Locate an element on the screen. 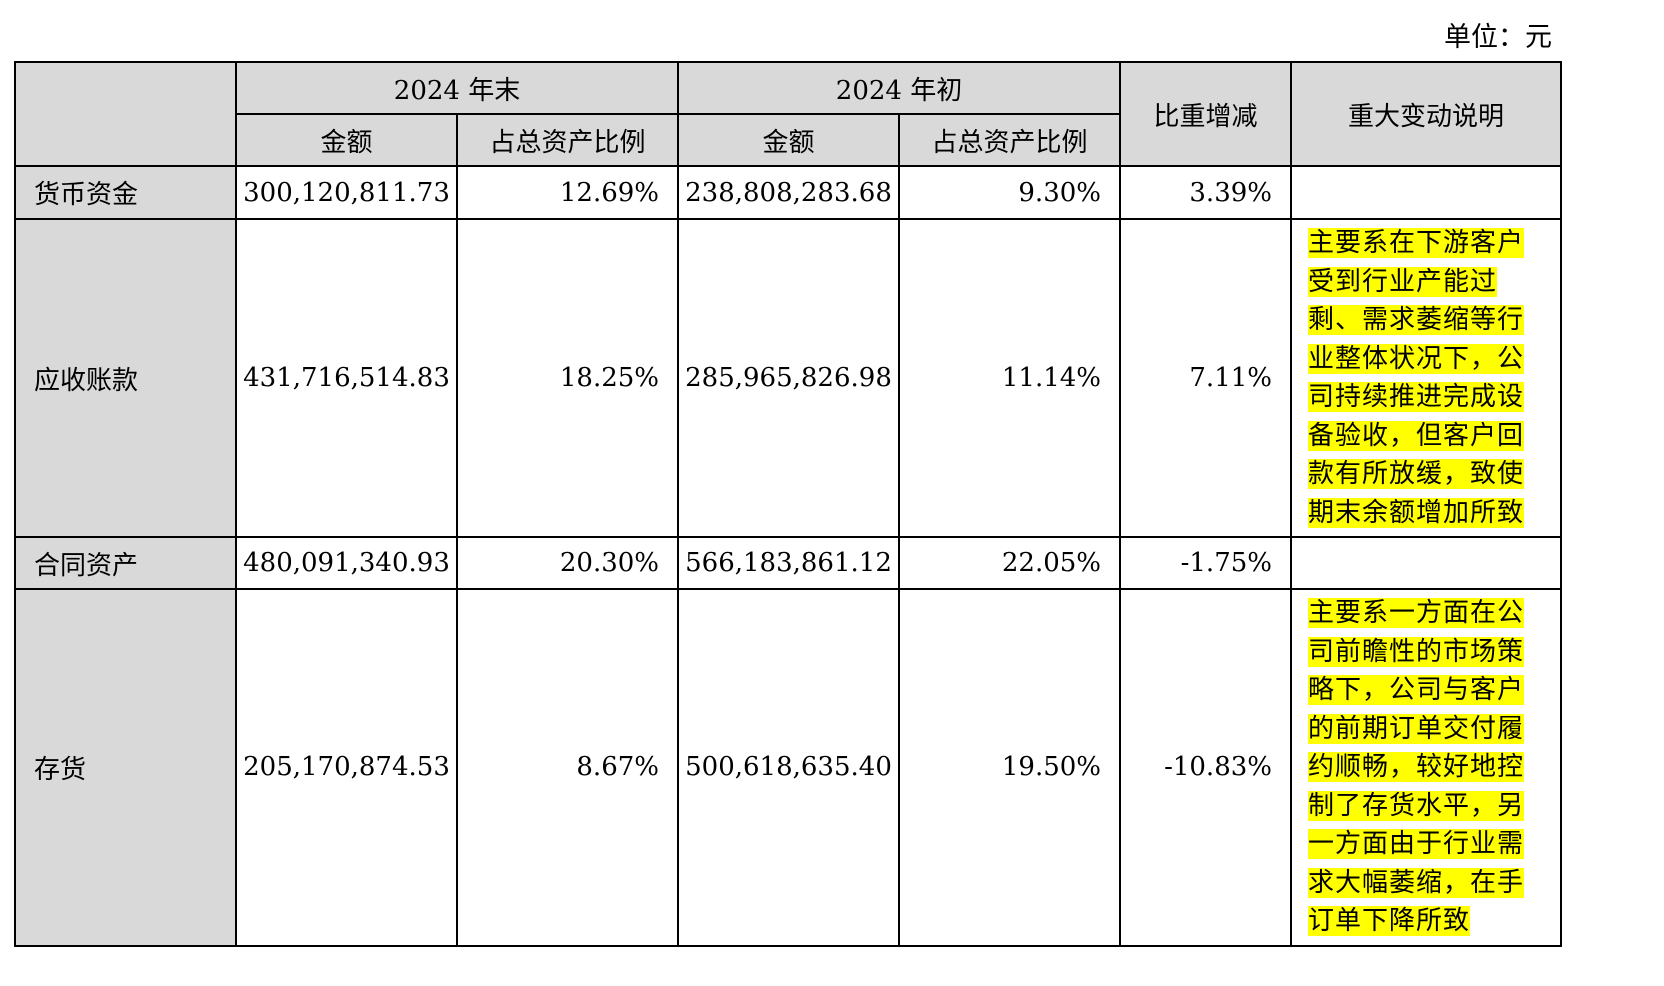  start-amount-cell: 285,965,826.98 is located at coordinates (788, 378).